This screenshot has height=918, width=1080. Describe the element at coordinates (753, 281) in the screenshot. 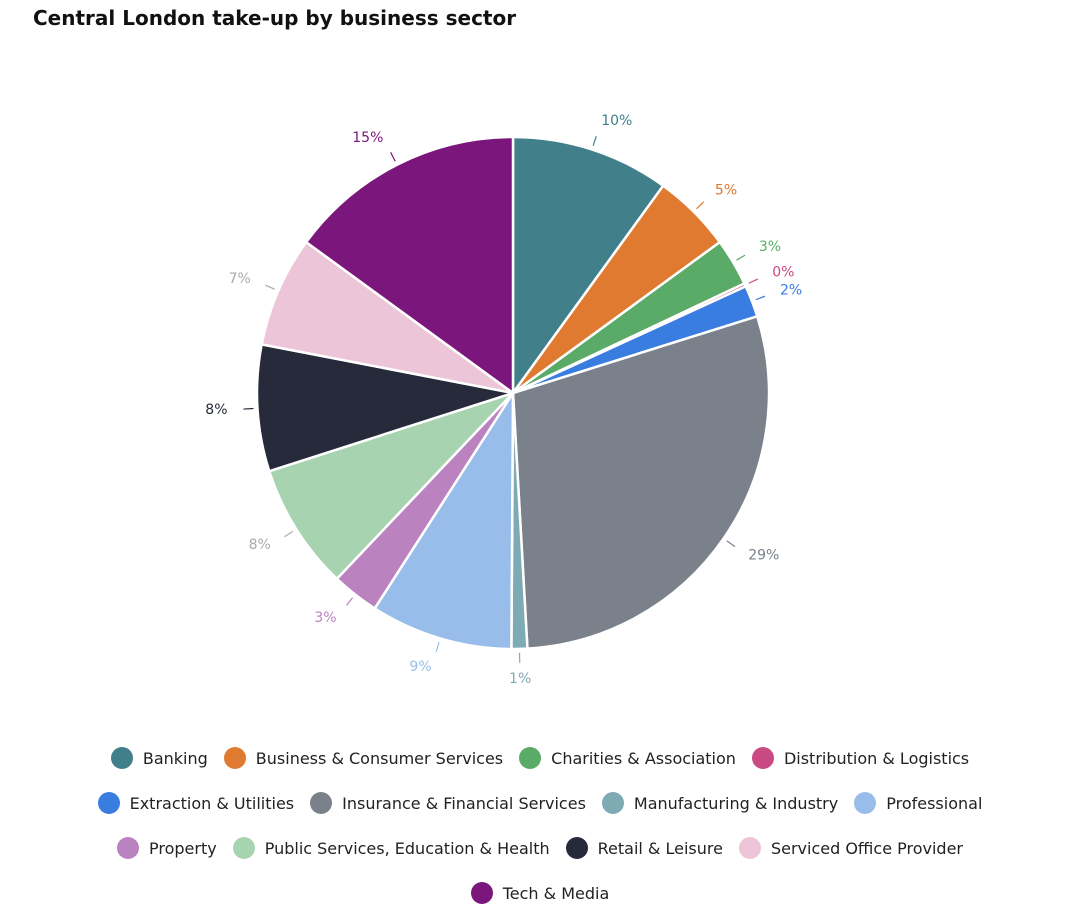

I see `leader-line-distribution-and-logistics` at that location.